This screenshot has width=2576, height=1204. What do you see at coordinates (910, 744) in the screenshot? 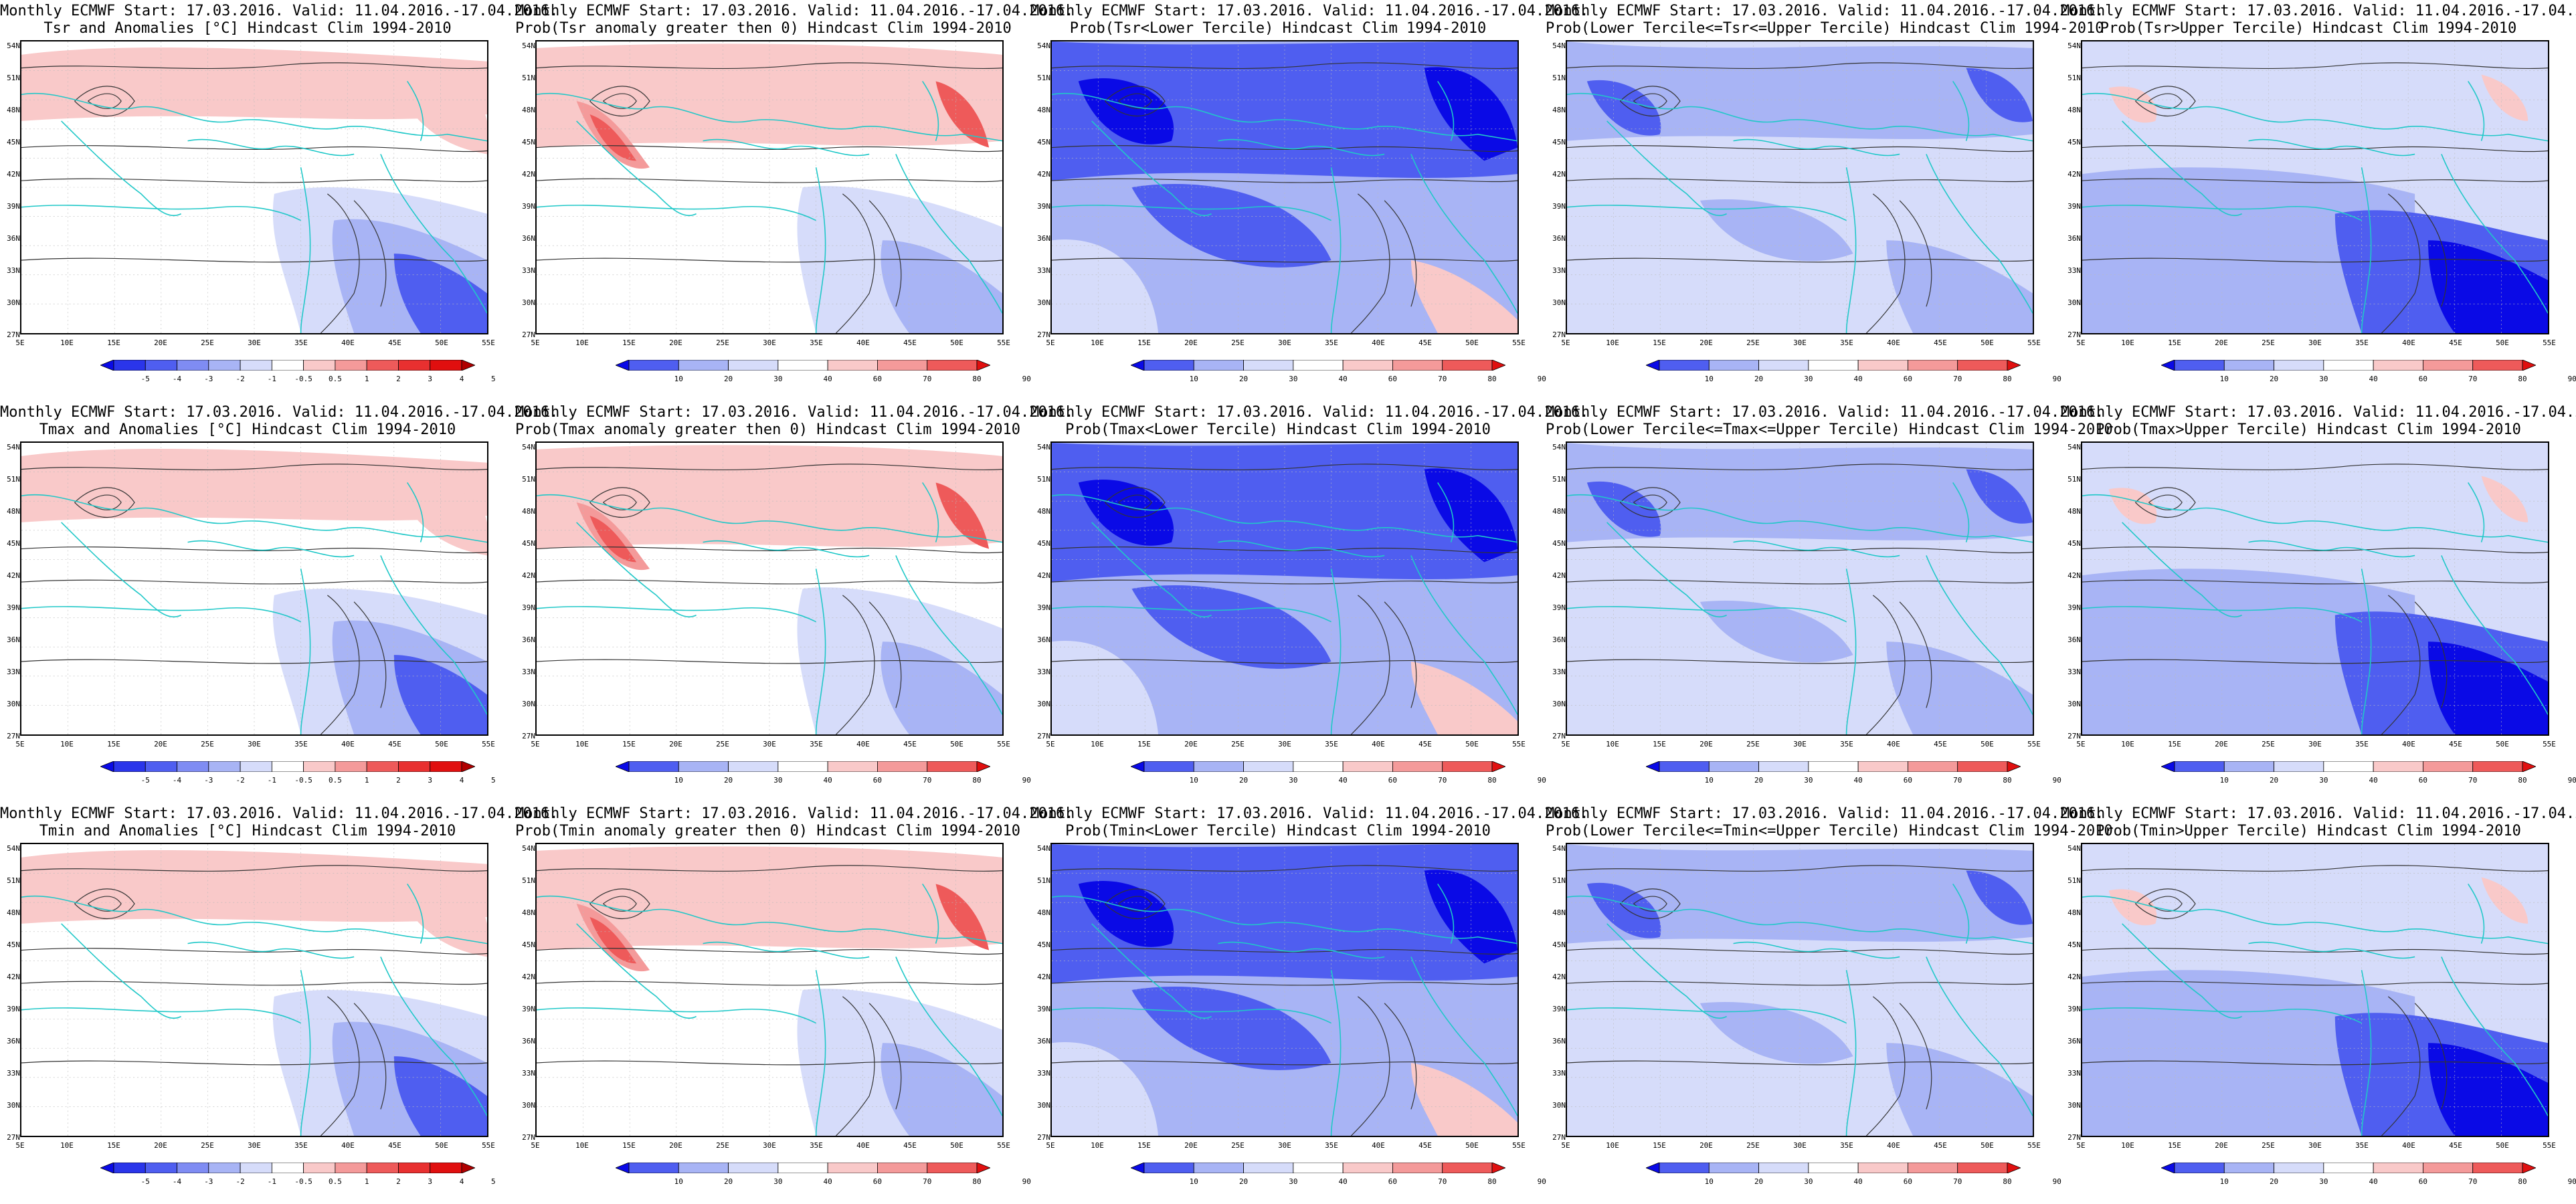
I see `lon-tick-label: 45E` at bounding box center [910, 744].